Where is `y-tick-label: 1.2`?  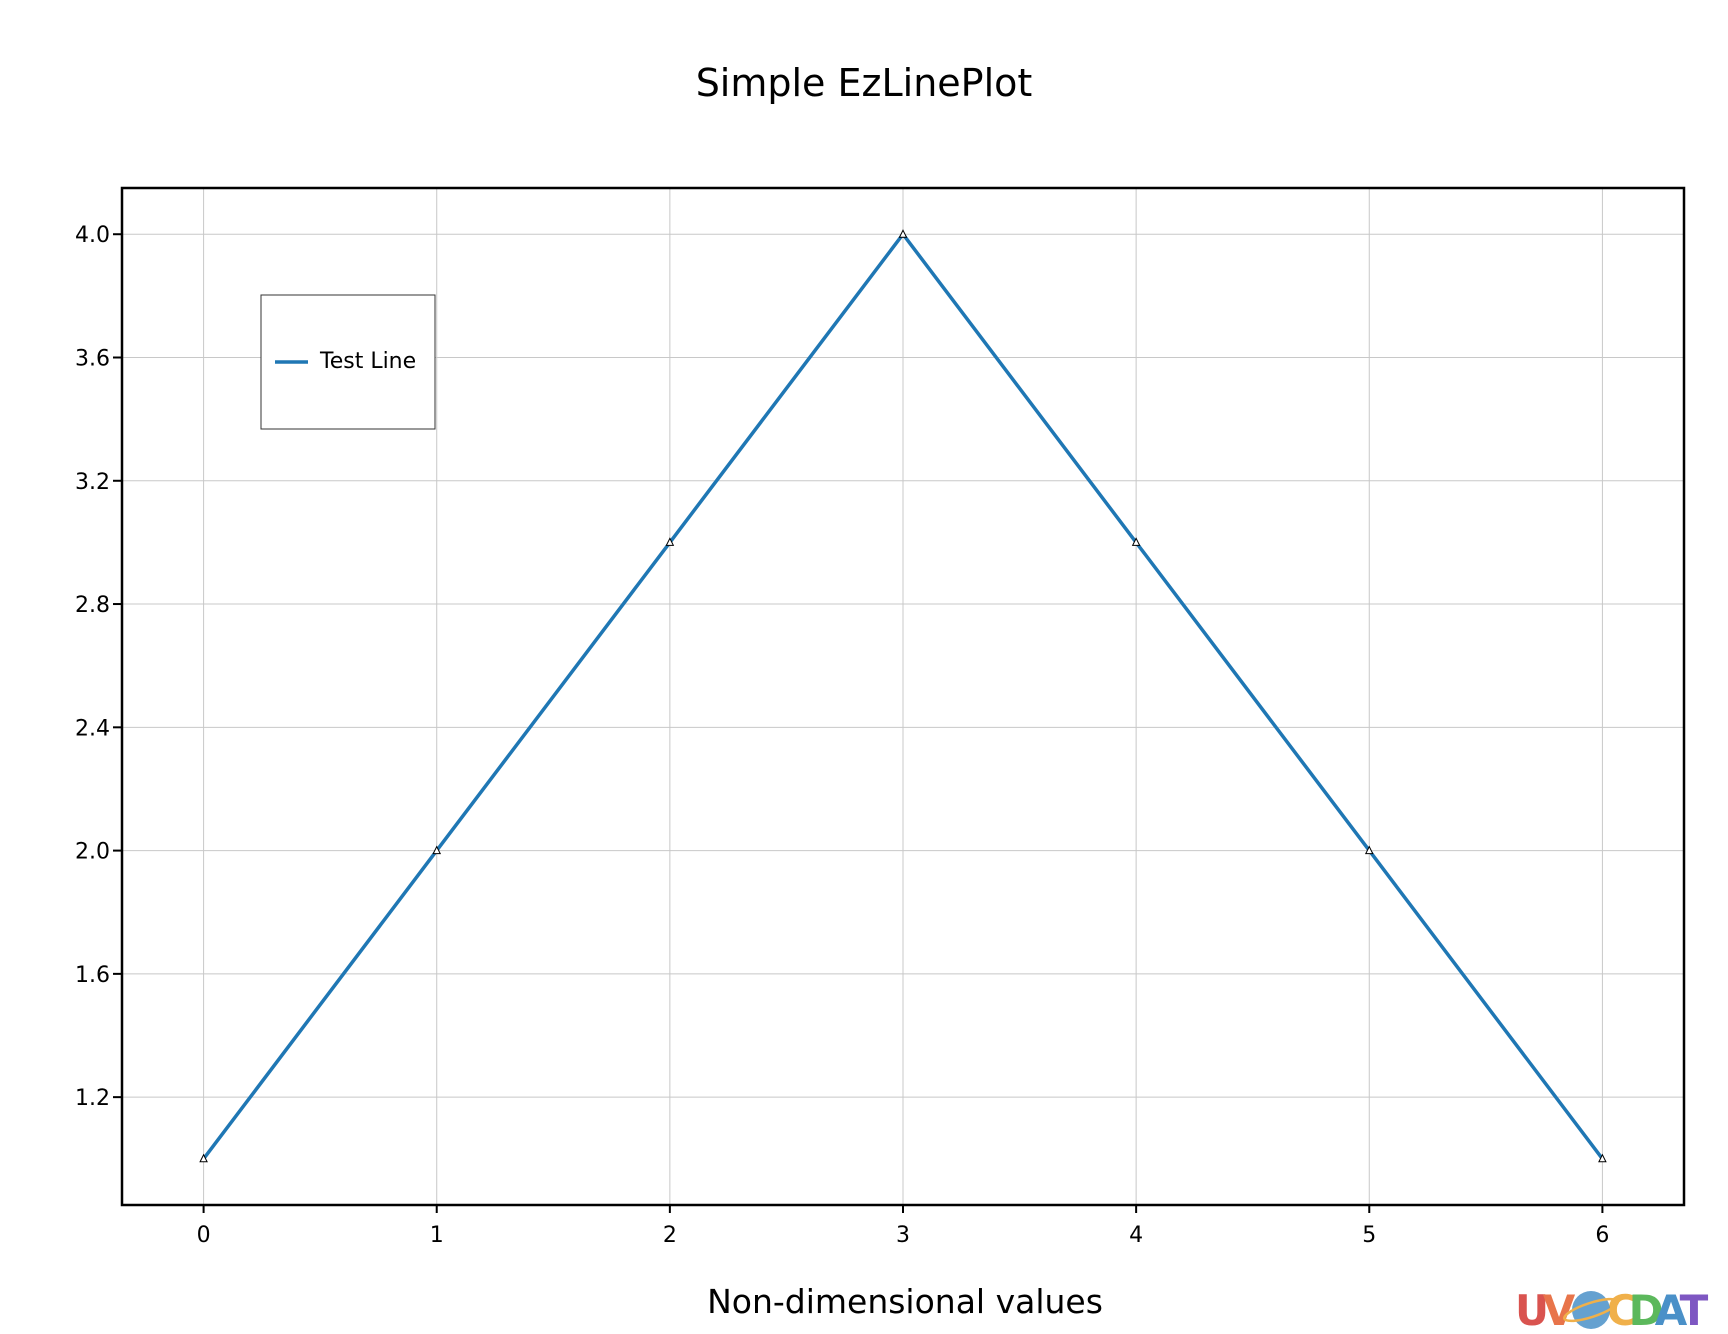 y-tick-label: 1.2 is located at coordinates (92, 1098).